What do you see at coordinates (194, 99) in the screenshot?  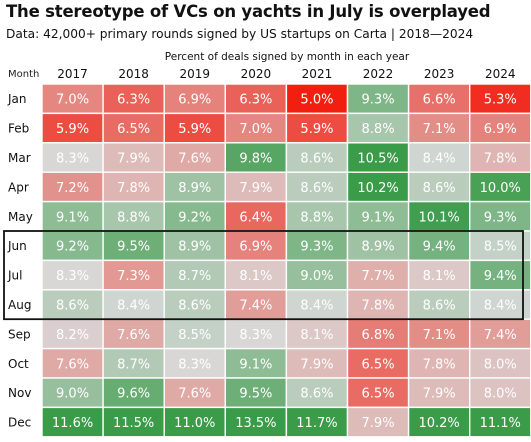 I see `cell-jan-2019: 6.9%` at bounding box center [194, 99].